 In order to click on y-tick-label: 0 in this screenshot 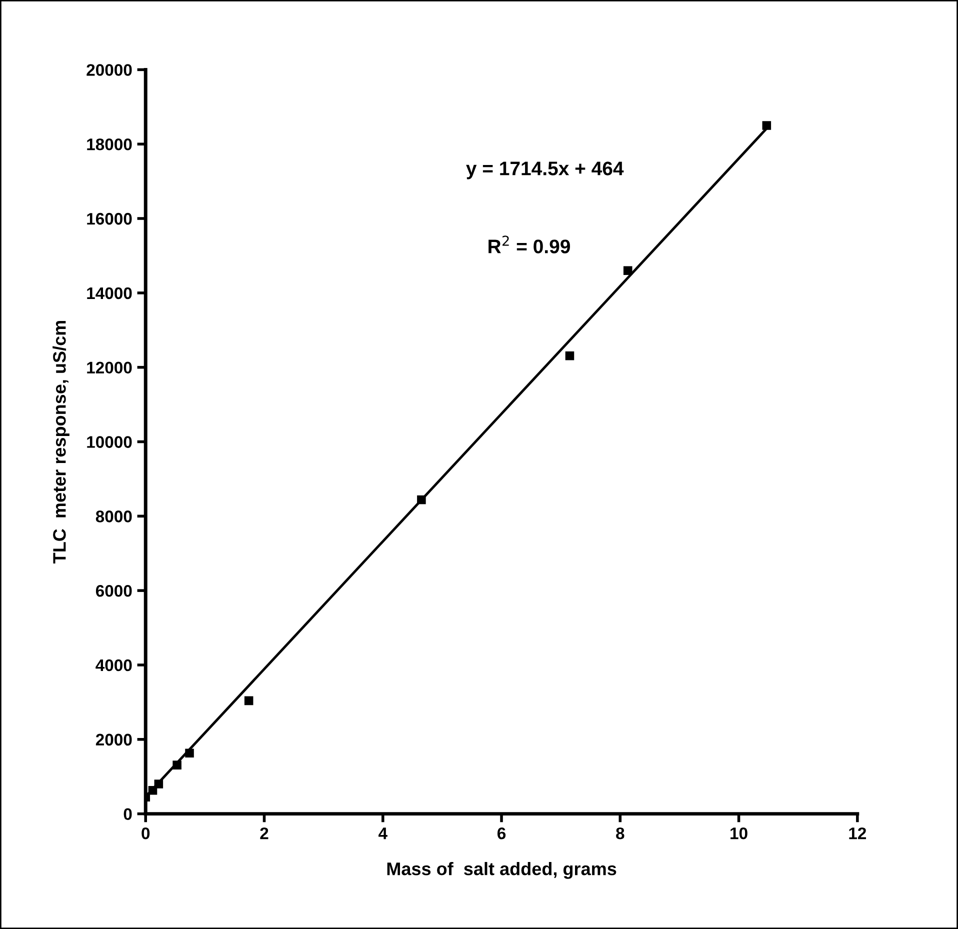, I will do `click(128, 814)`.